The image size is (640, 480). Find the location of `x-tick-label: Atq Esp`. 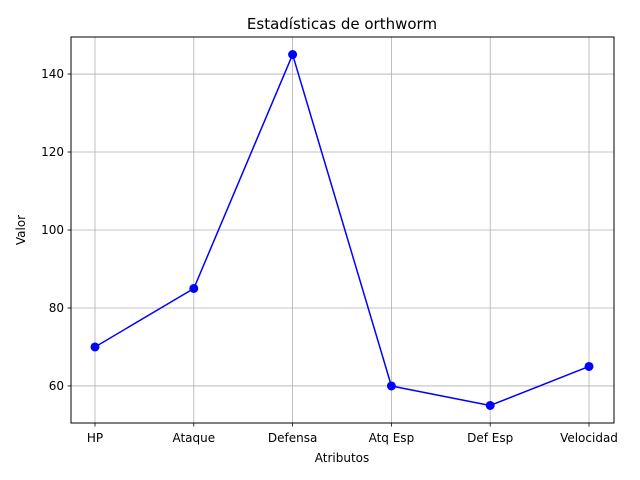

x-tick-label: Atq Esp is located at coordinates (392, 438).